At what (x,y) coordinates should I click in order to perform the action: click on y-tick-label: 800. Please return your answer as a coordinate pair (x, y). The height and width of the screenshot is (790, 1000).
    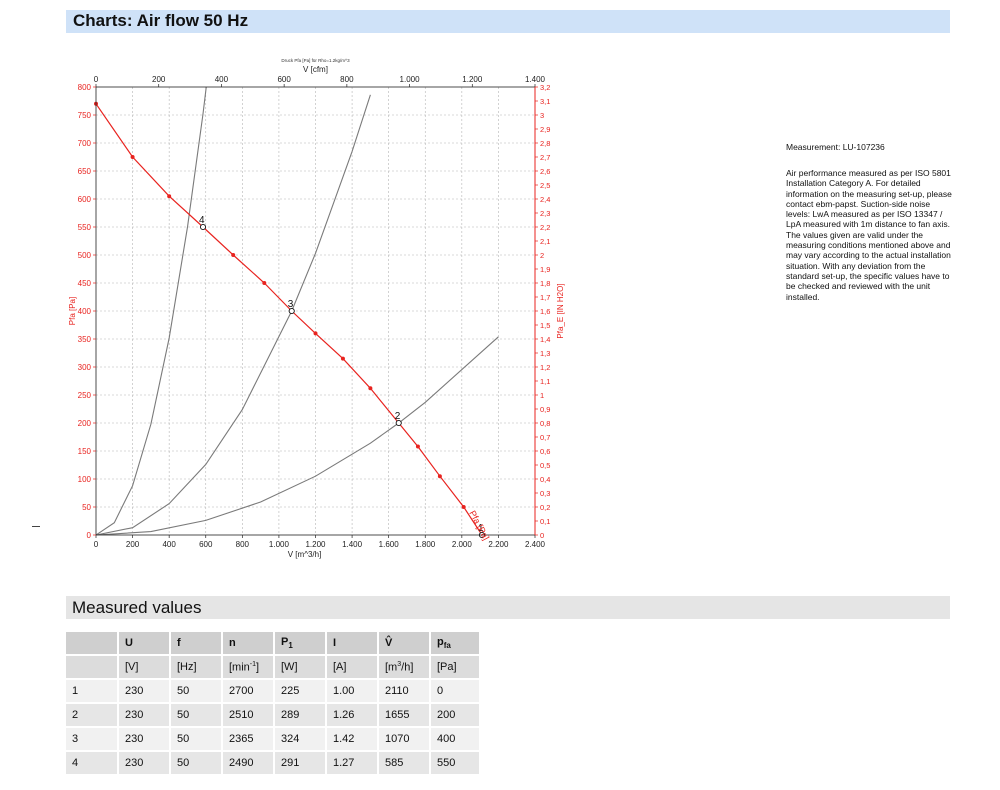
    Looking at the image, I should click on (85, 87).